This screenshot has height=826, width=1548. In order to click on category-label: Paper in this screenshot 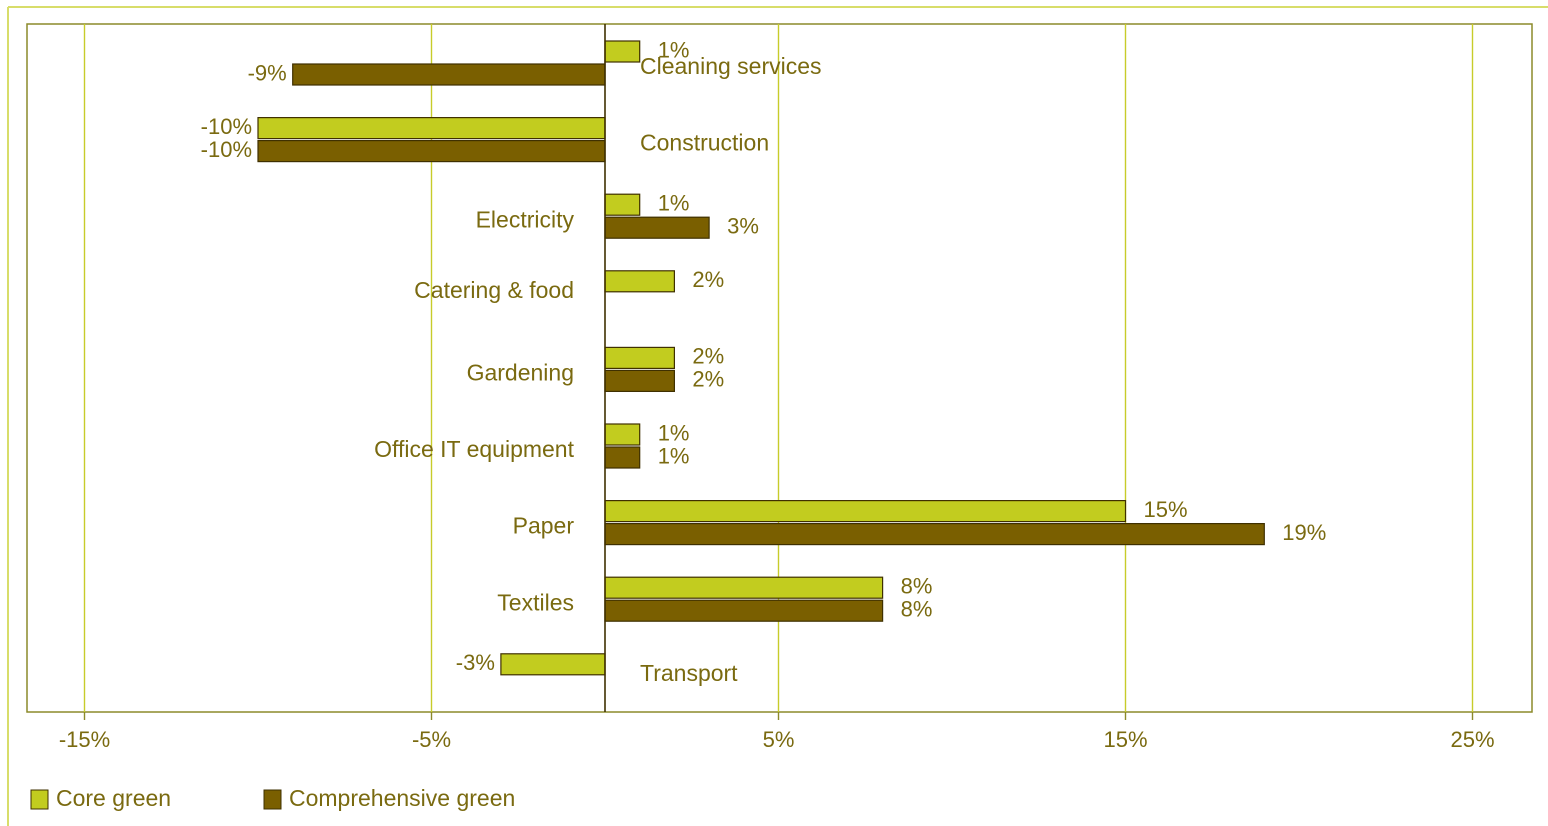, I will do `click(544, 526)`.